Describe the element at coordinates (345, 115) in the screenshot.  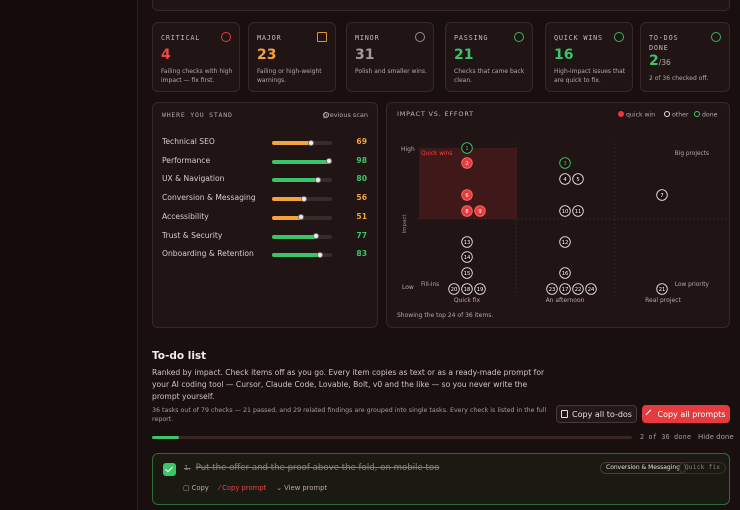
I see `standing-legend: previous scan` at that location.